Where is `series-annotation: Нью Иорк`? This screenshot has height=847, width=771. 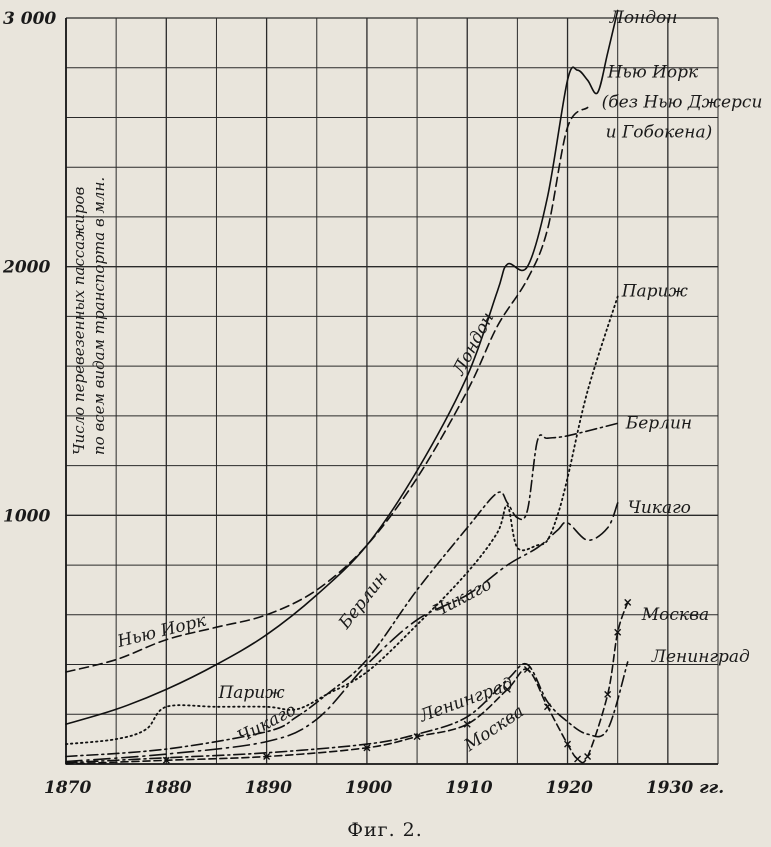
series-annotation: Нью Иорк is located at coordinates (653, 73).